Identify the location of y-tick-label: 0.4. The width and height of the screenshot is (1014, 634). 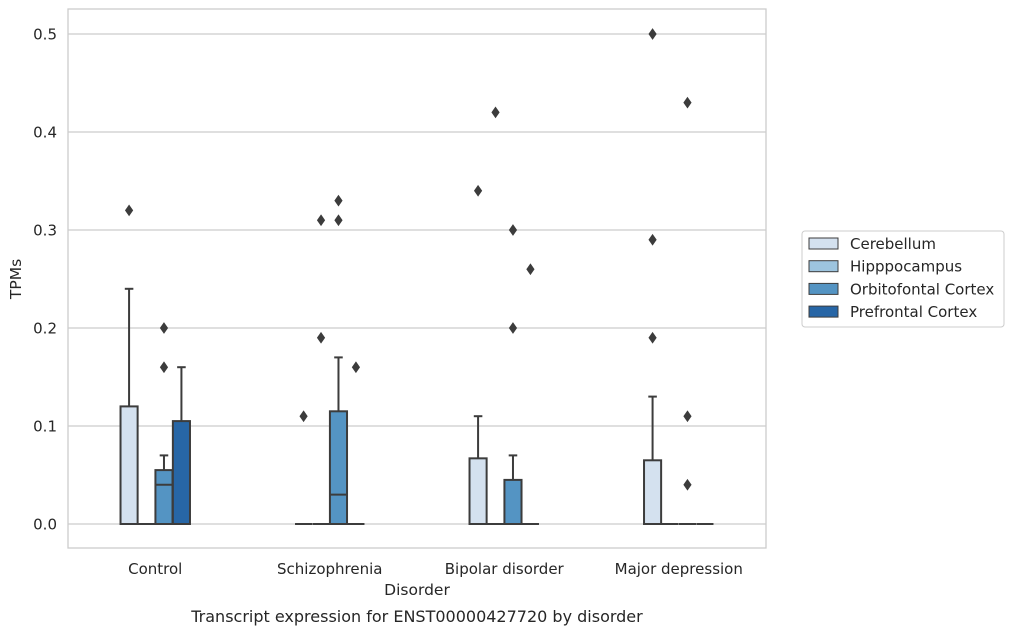
(45, 133).